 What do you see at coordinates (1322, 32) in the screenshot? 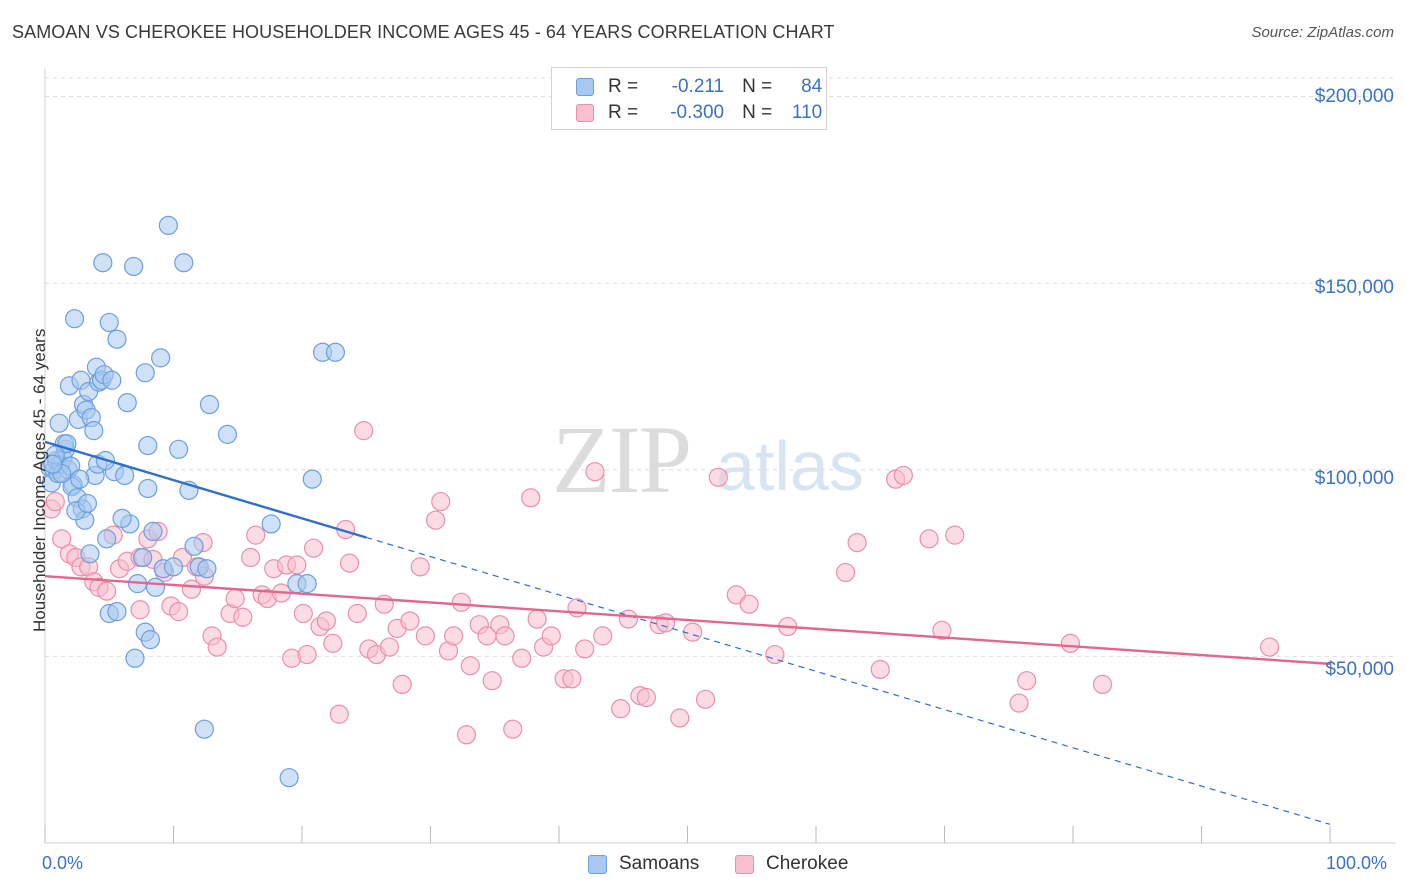
I see `source-label: Source: ZipAtlas.com` at bounding box center [1322, 32].